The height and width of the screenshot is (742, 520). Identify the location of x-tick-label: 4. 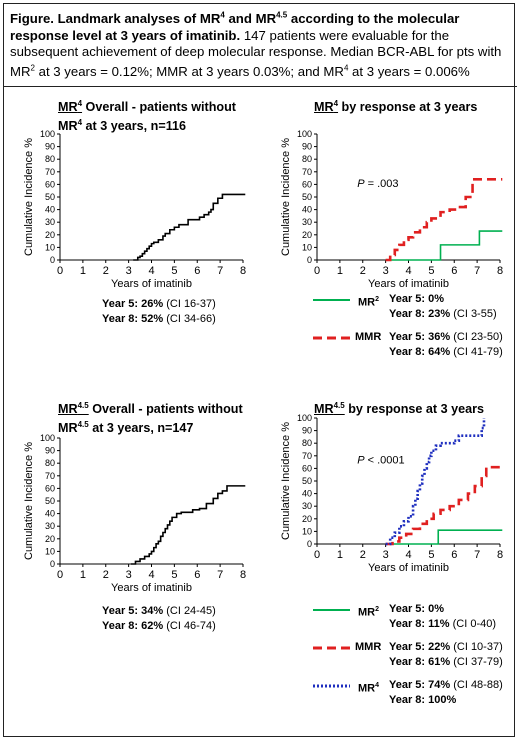
(151, 575).